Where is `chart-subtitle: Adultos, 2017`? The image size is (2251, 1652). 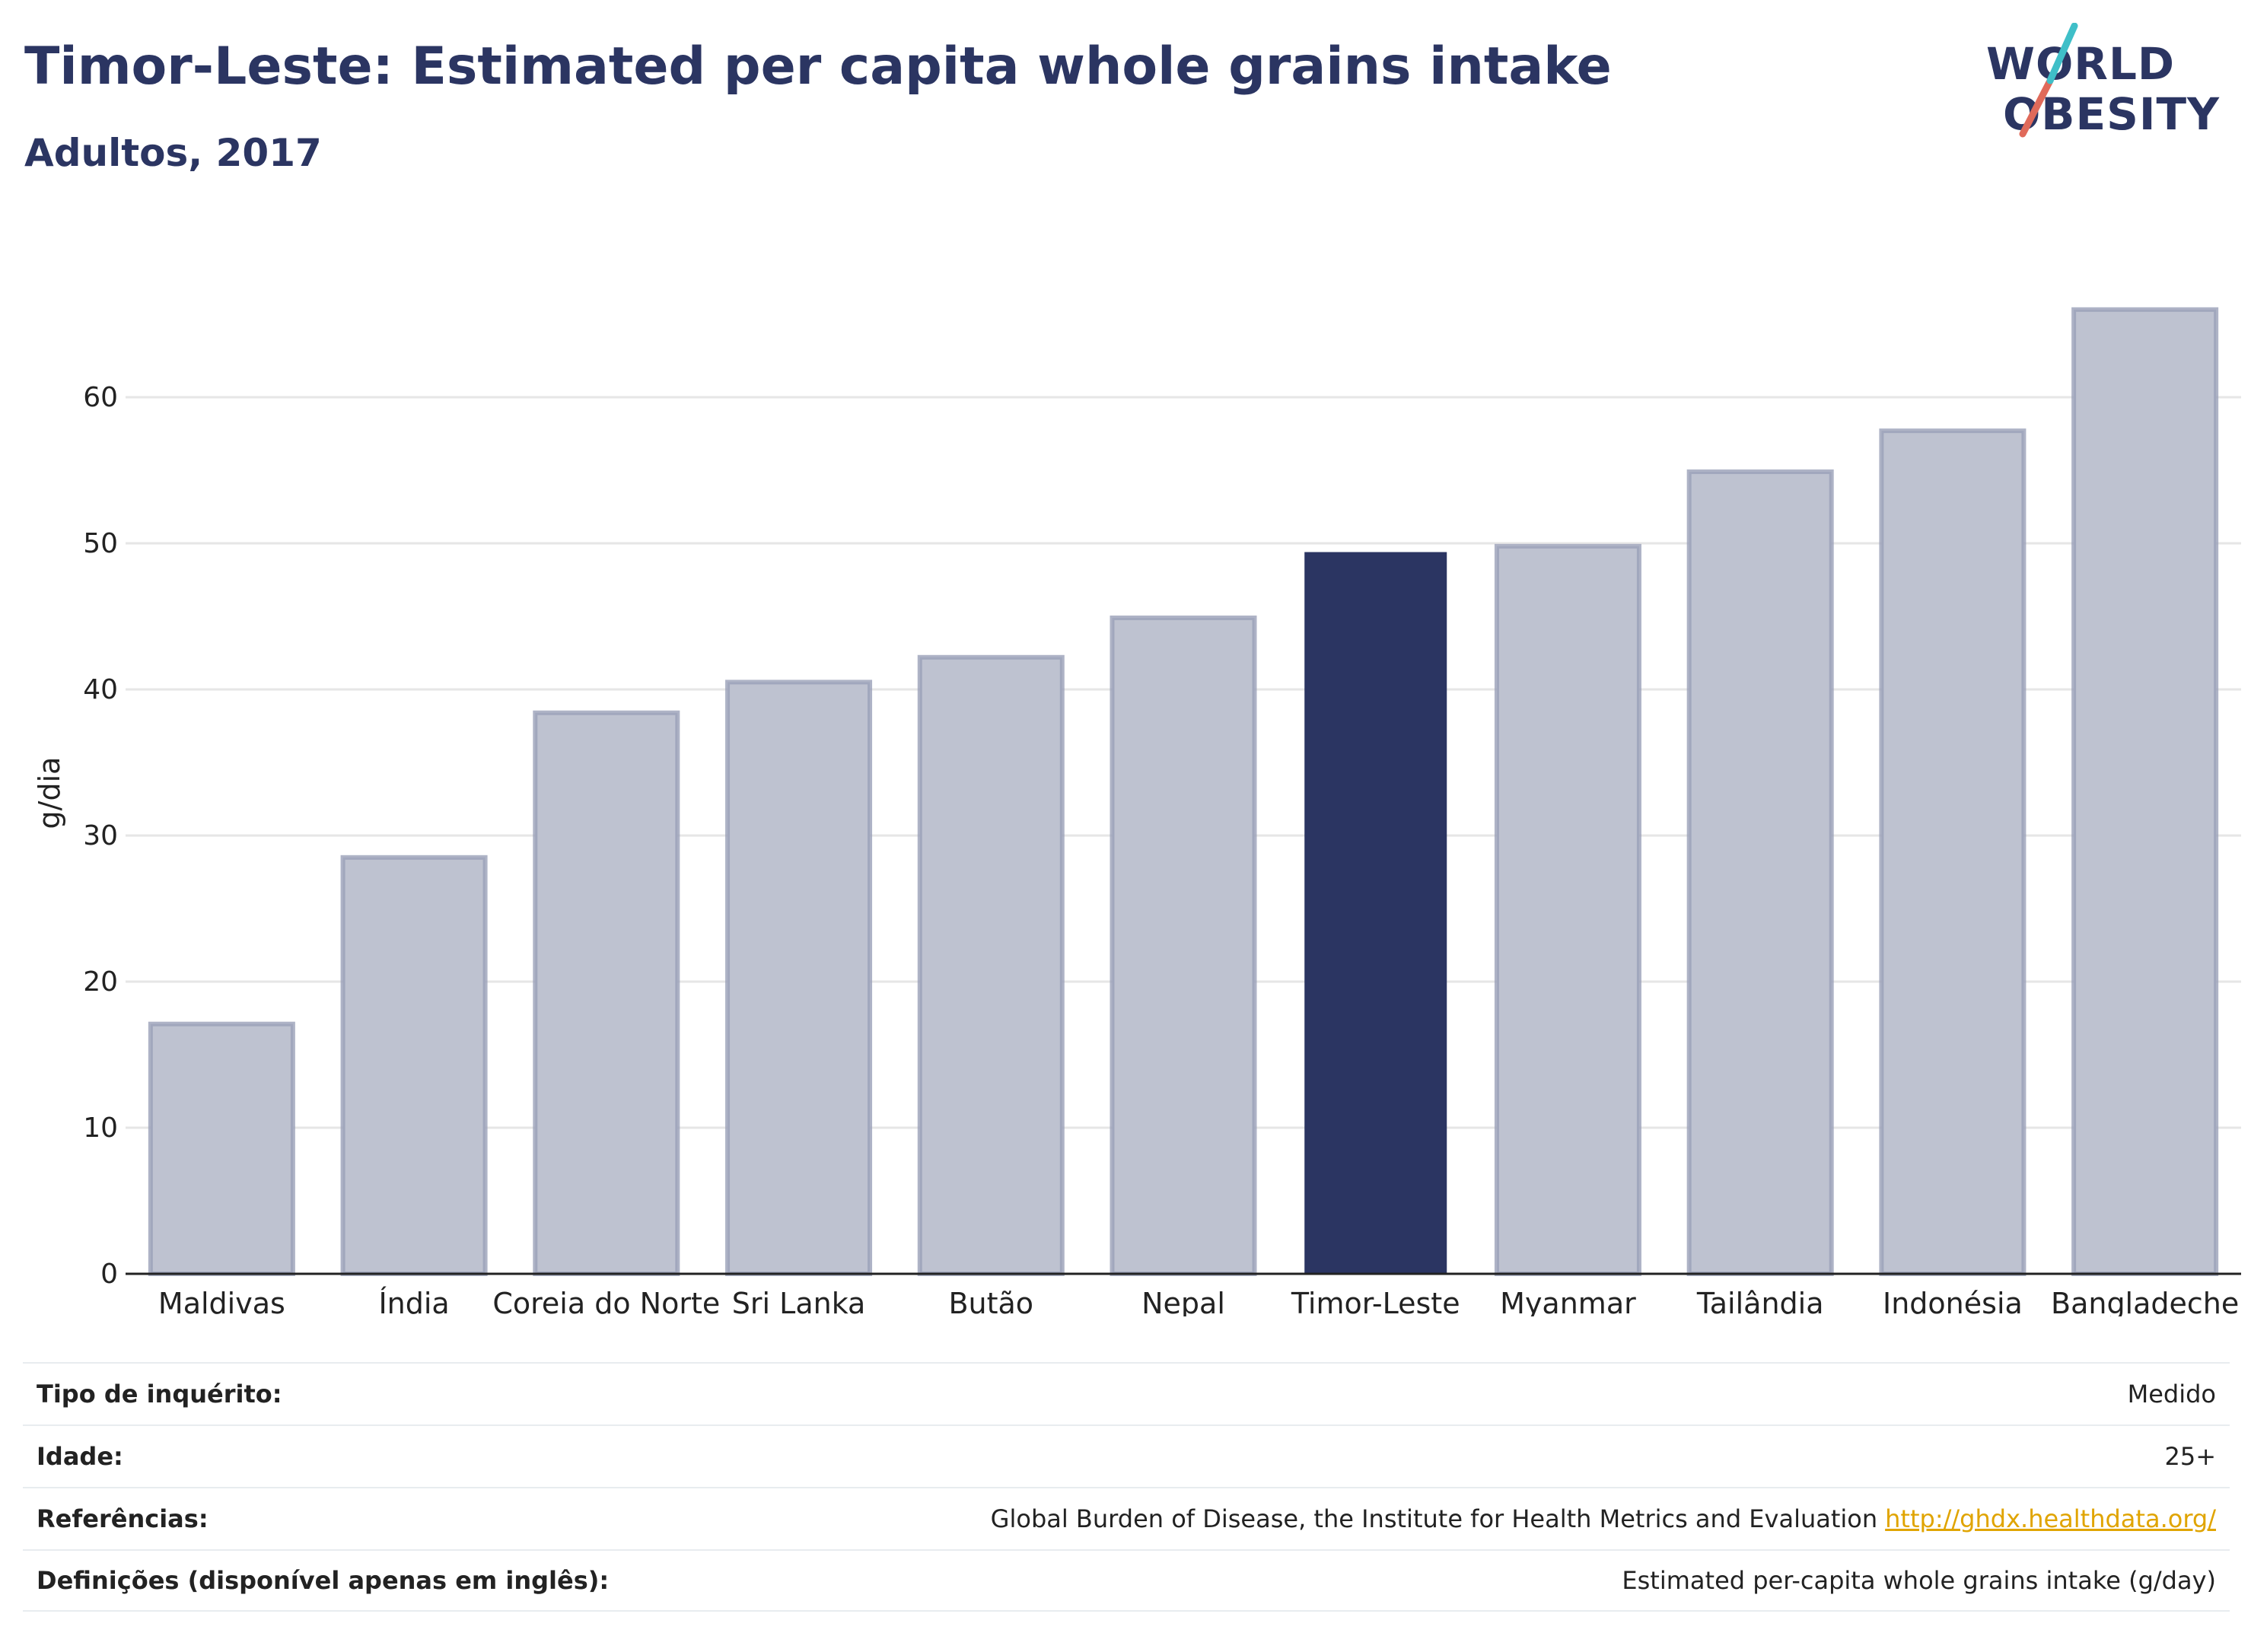 chart-subtitle: Adultos, 2017 is located at coordinates (173, 153).